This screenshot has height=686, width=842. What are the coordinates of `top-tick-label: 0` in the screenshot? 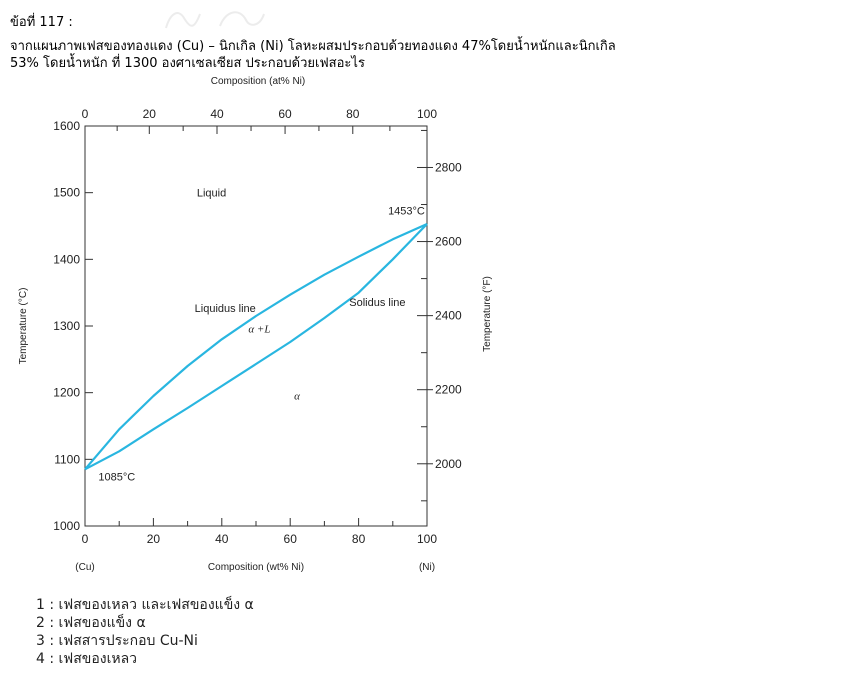 It's located at (85, 114).